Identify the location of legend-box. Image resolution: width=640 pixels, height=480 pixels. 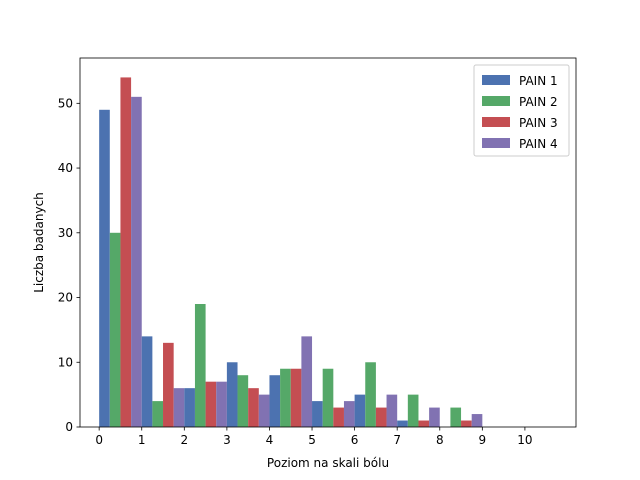
(521, 110).